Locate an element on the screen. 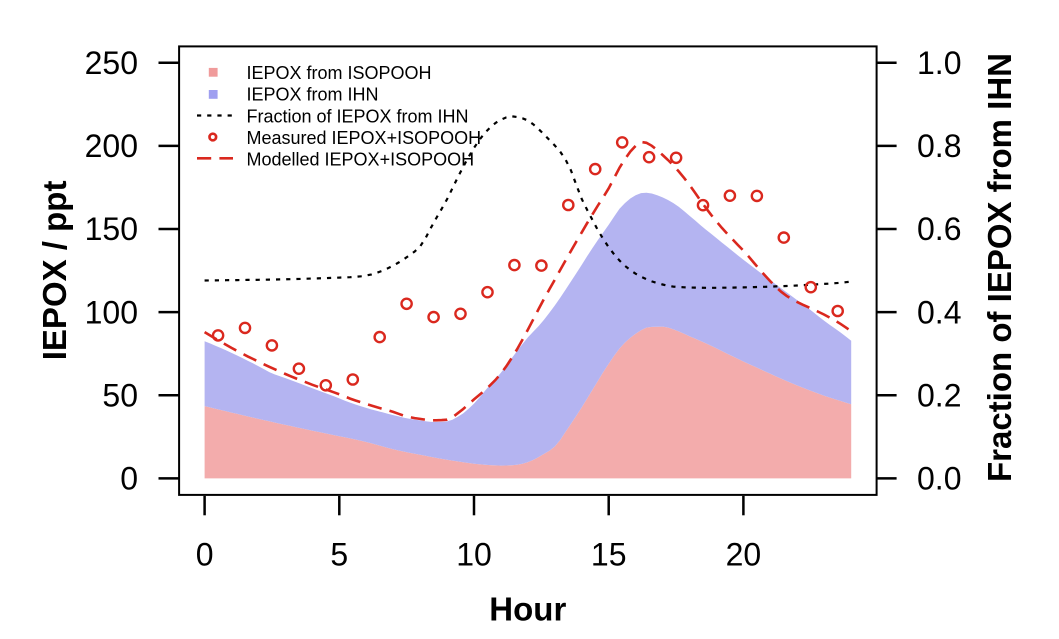  svg-text: Measured IEPOX+ISOPOOH is located at coordinates (364, 138).